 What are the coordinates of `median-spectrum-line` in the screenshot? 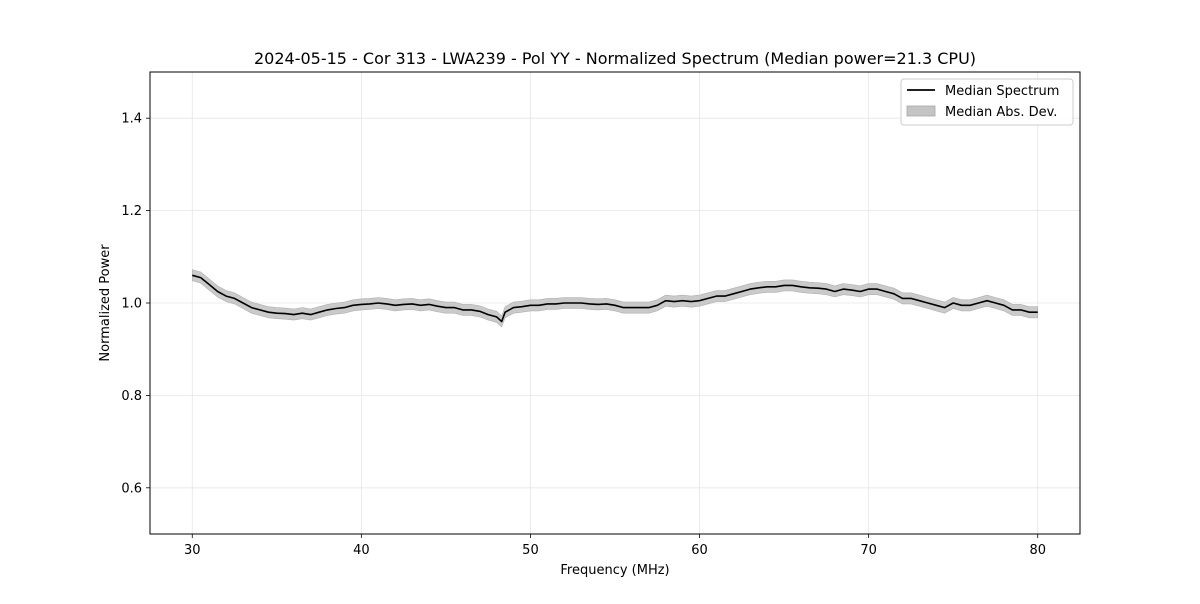 It's located at (615, 298).